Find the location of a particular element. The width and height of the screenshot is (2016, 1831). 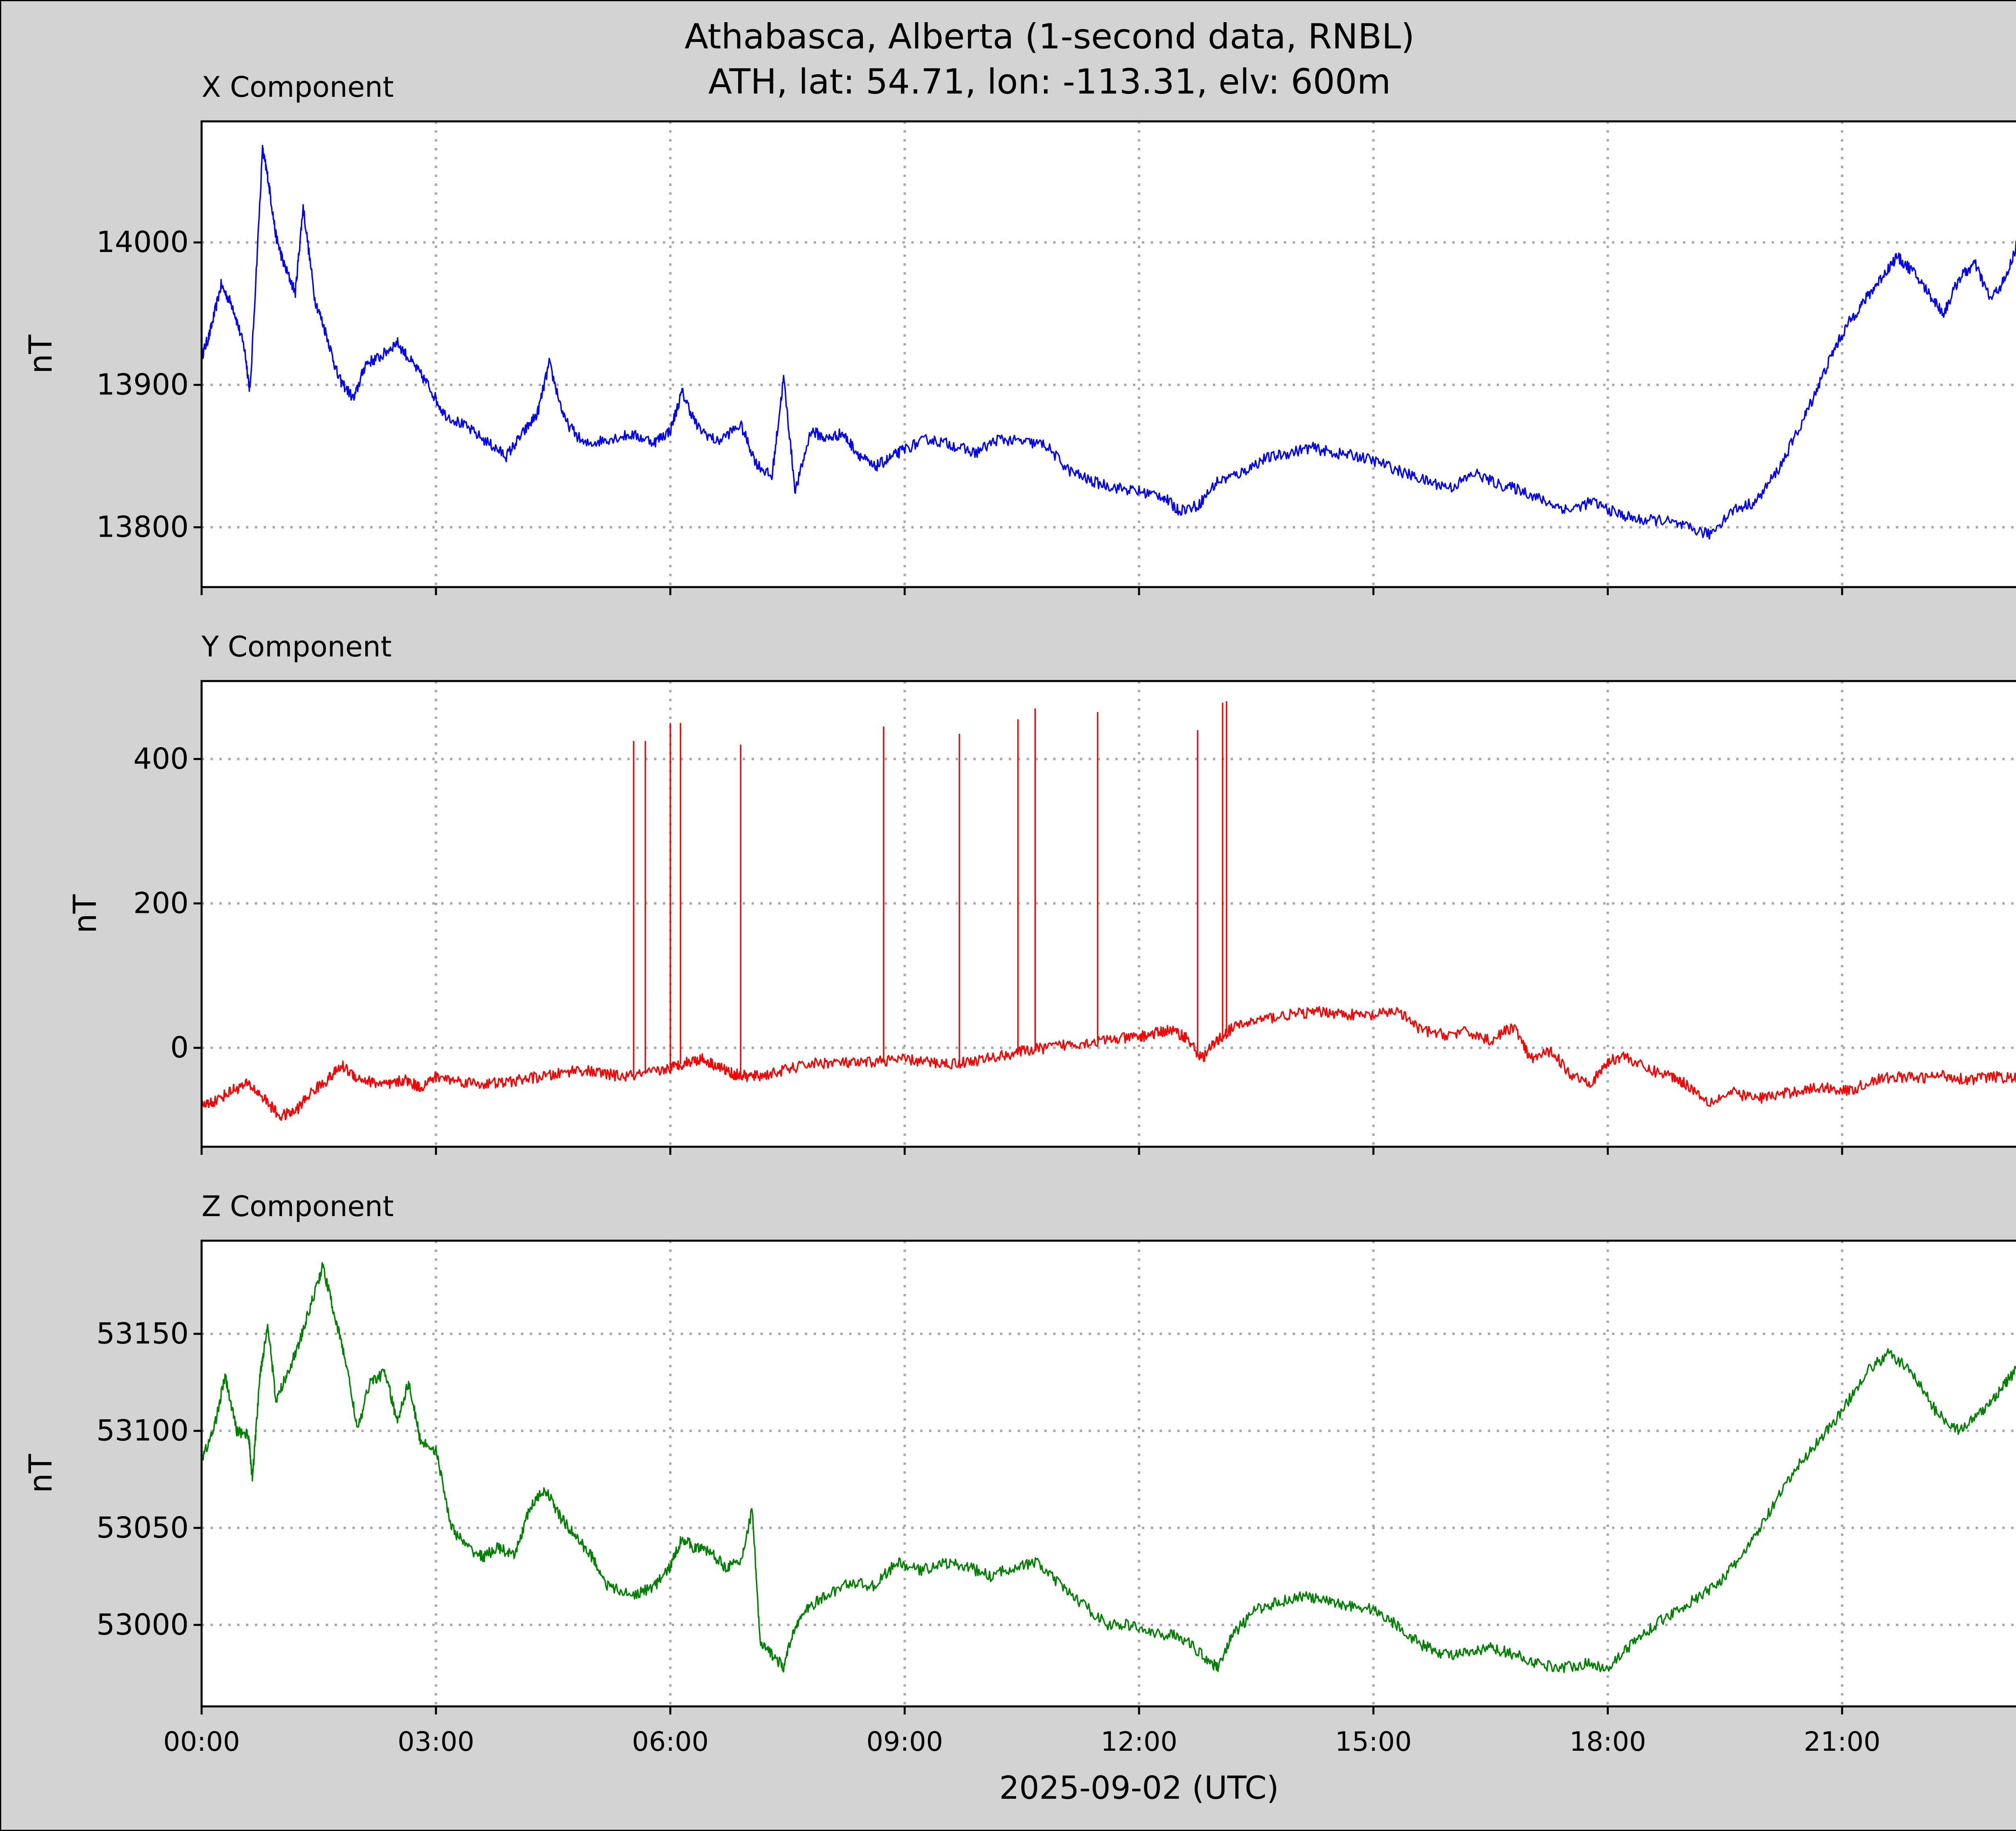

y-tick-label-z-component: 53000 is located at coordinates (142, 1624).